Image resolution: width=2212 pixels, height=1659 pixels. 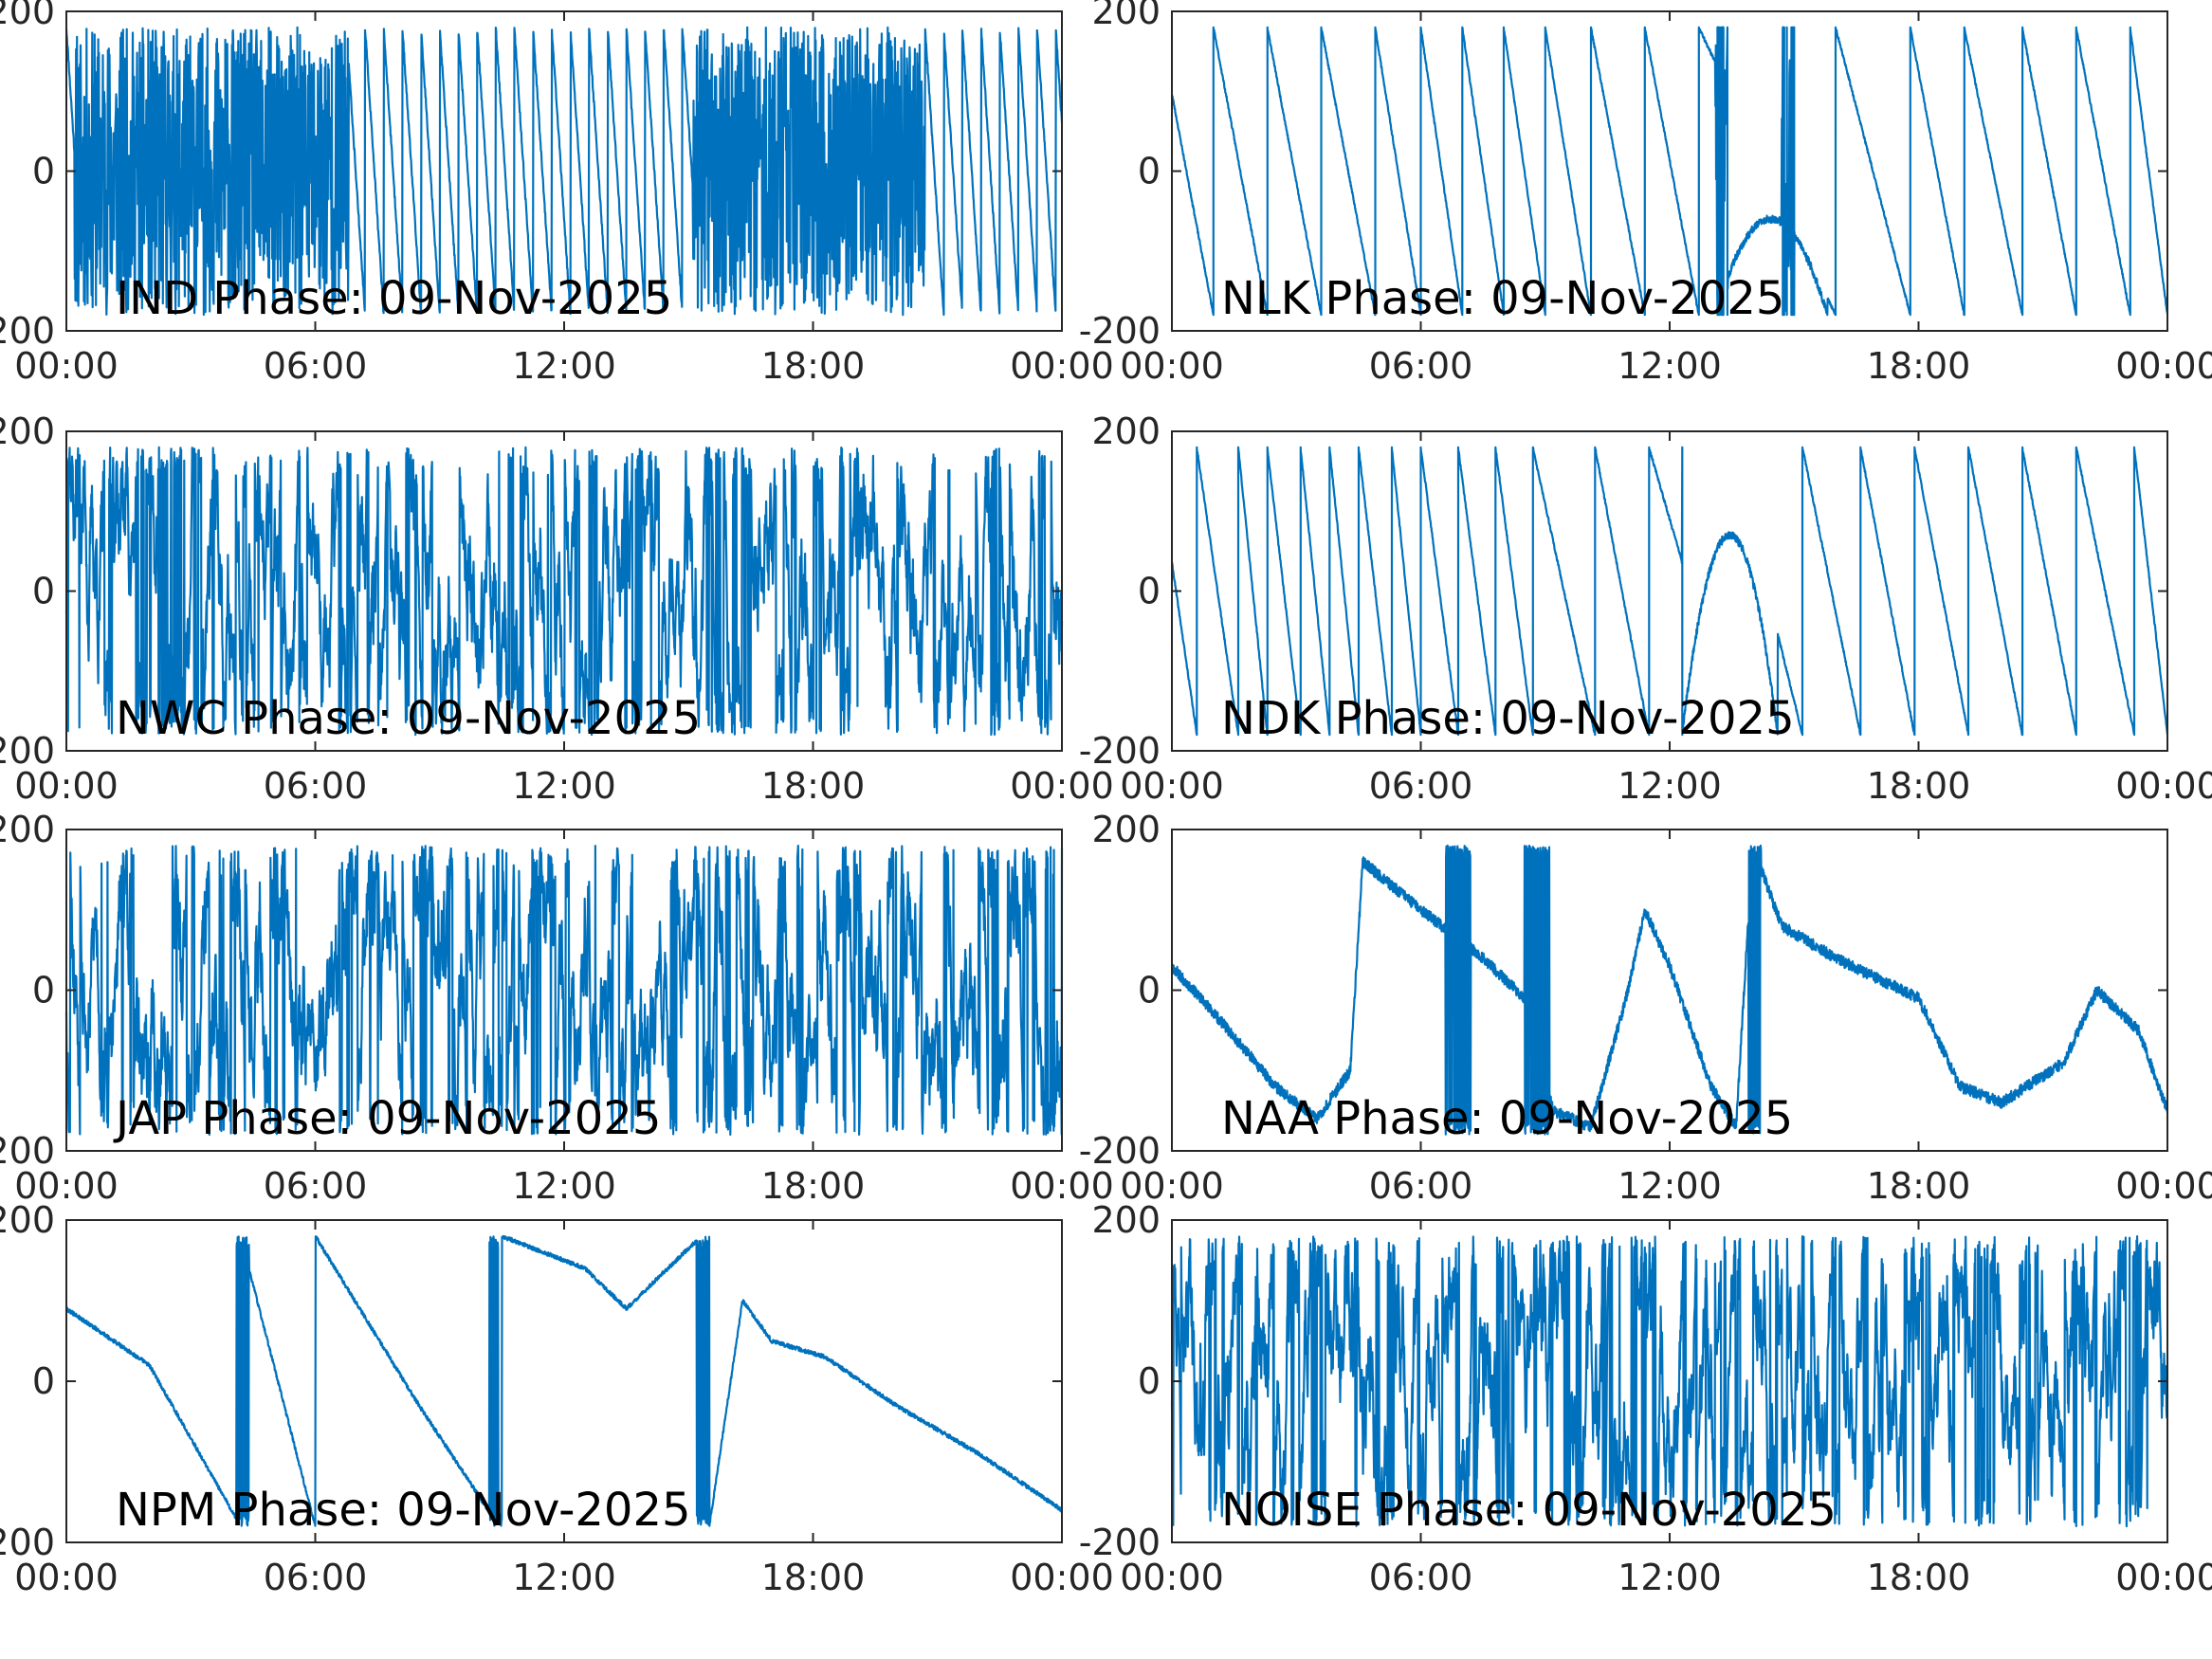 I want to click on panel-label: NAA Phase: 09-Nov-2025, so click(x=1507, y=1118).